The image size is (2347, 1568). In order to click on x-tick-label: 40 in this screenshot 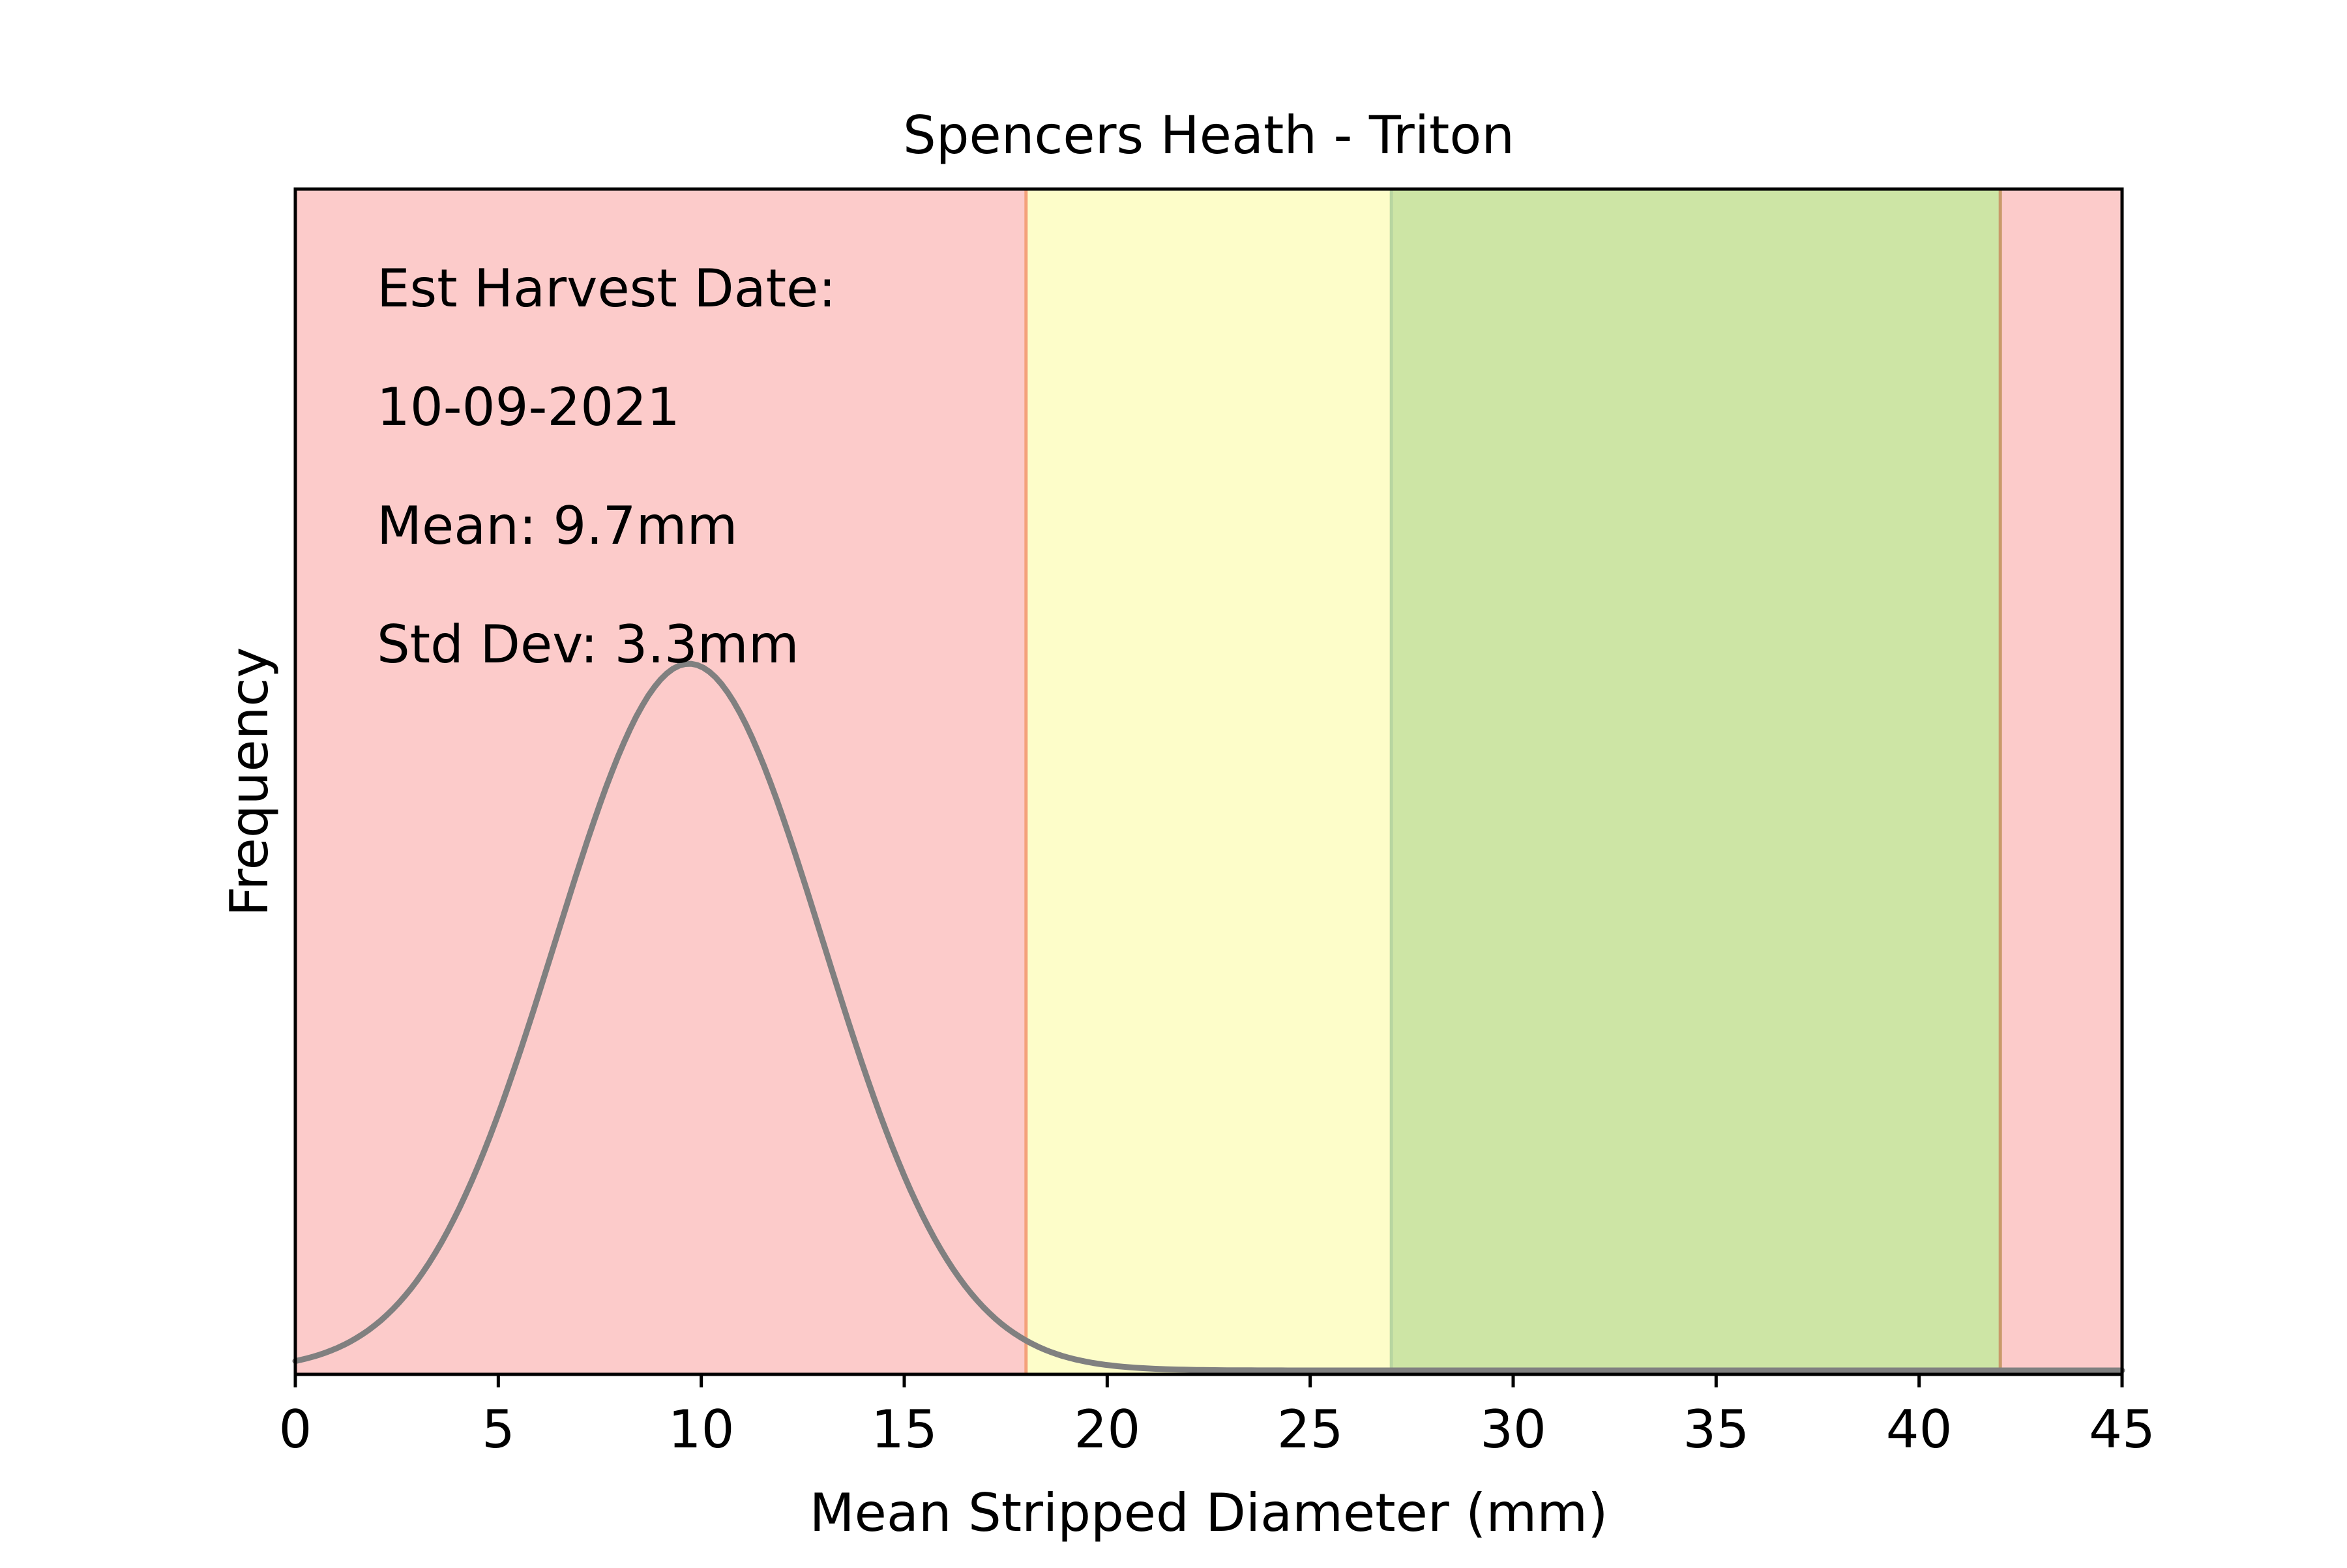, I will do `click(1919, 1429)`.